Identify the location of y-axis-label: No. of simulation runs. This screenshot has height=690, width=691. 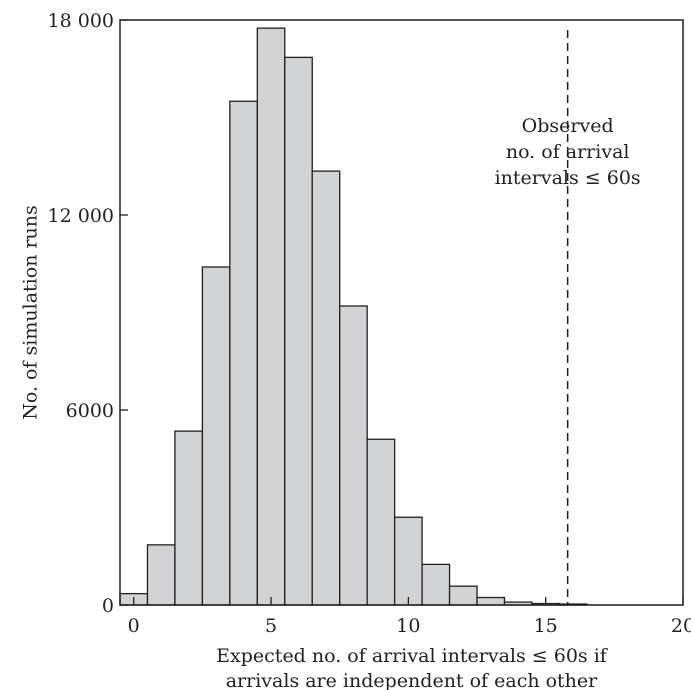
(31, 312).